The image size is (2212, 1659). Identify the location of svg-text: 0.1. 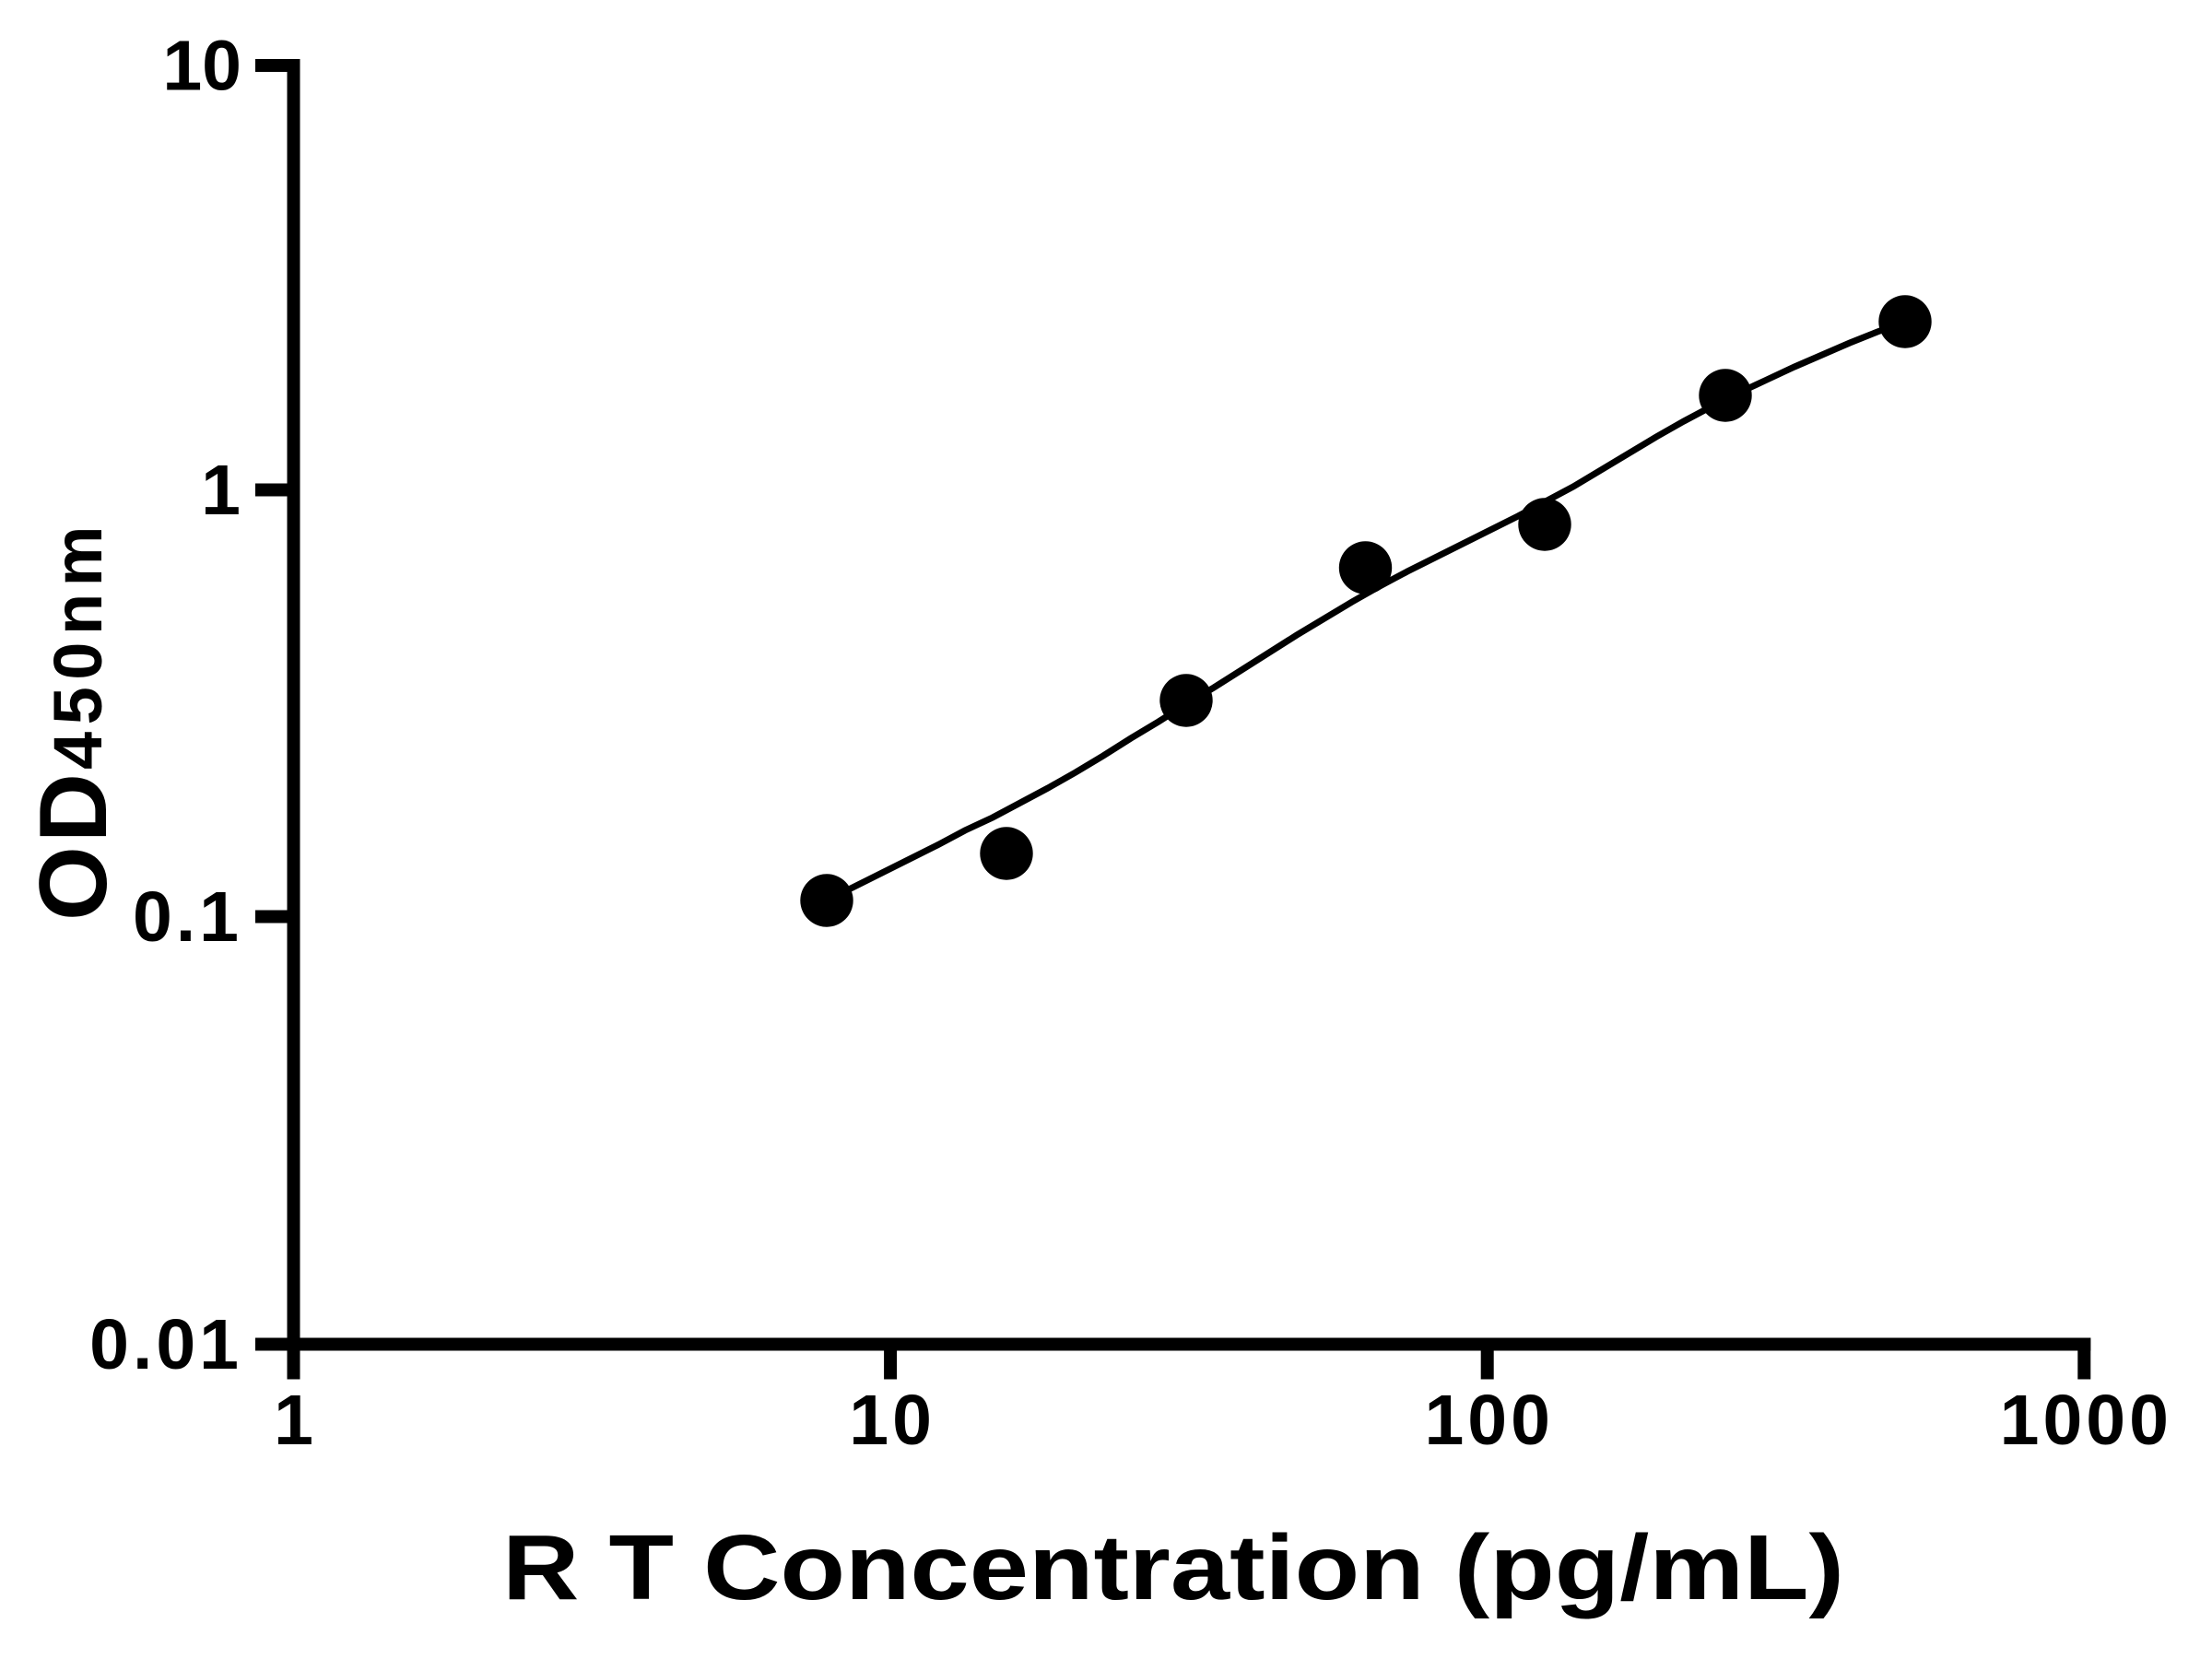
(187, 917).